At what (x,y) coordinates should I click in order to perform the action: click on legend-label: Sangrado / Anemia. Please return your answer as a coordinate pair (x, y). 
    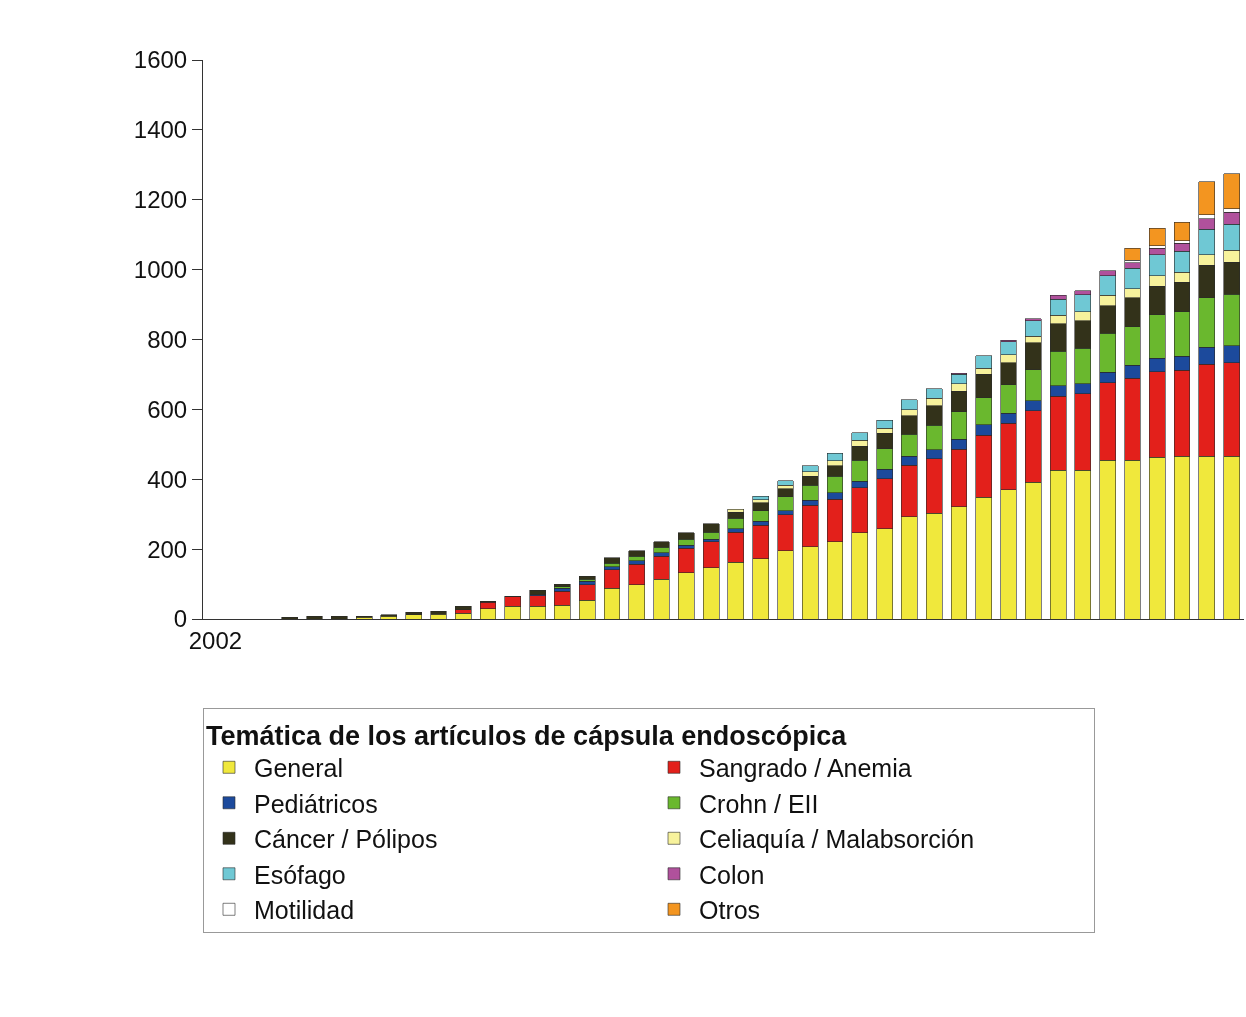
    Looking at the image, I should click on (805, 768).